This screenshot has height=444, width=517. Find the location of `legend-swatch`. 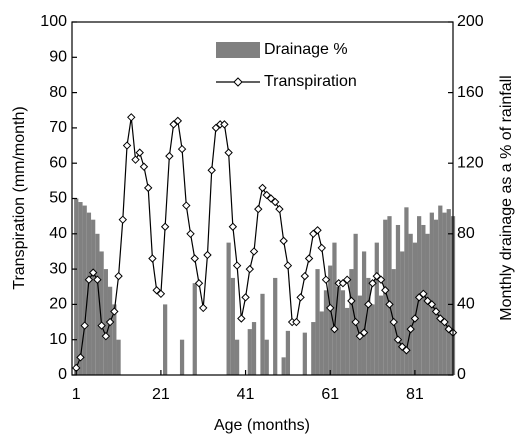

legend-swatch is located at coordinates (238, 50).